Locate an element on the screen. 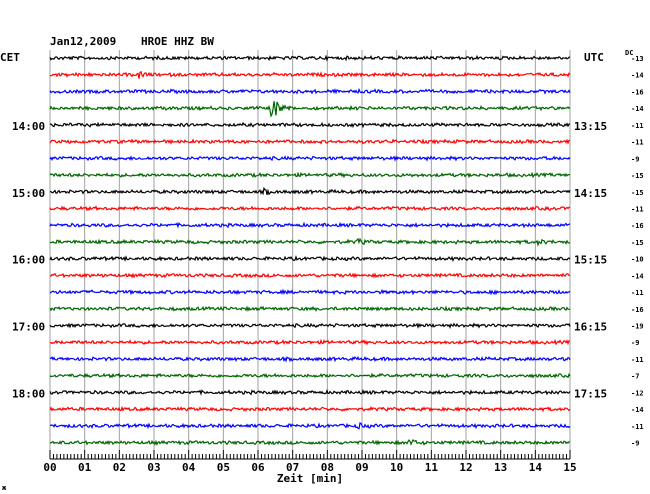  x-tick-label: 05 is located at coordinates (223, 467).